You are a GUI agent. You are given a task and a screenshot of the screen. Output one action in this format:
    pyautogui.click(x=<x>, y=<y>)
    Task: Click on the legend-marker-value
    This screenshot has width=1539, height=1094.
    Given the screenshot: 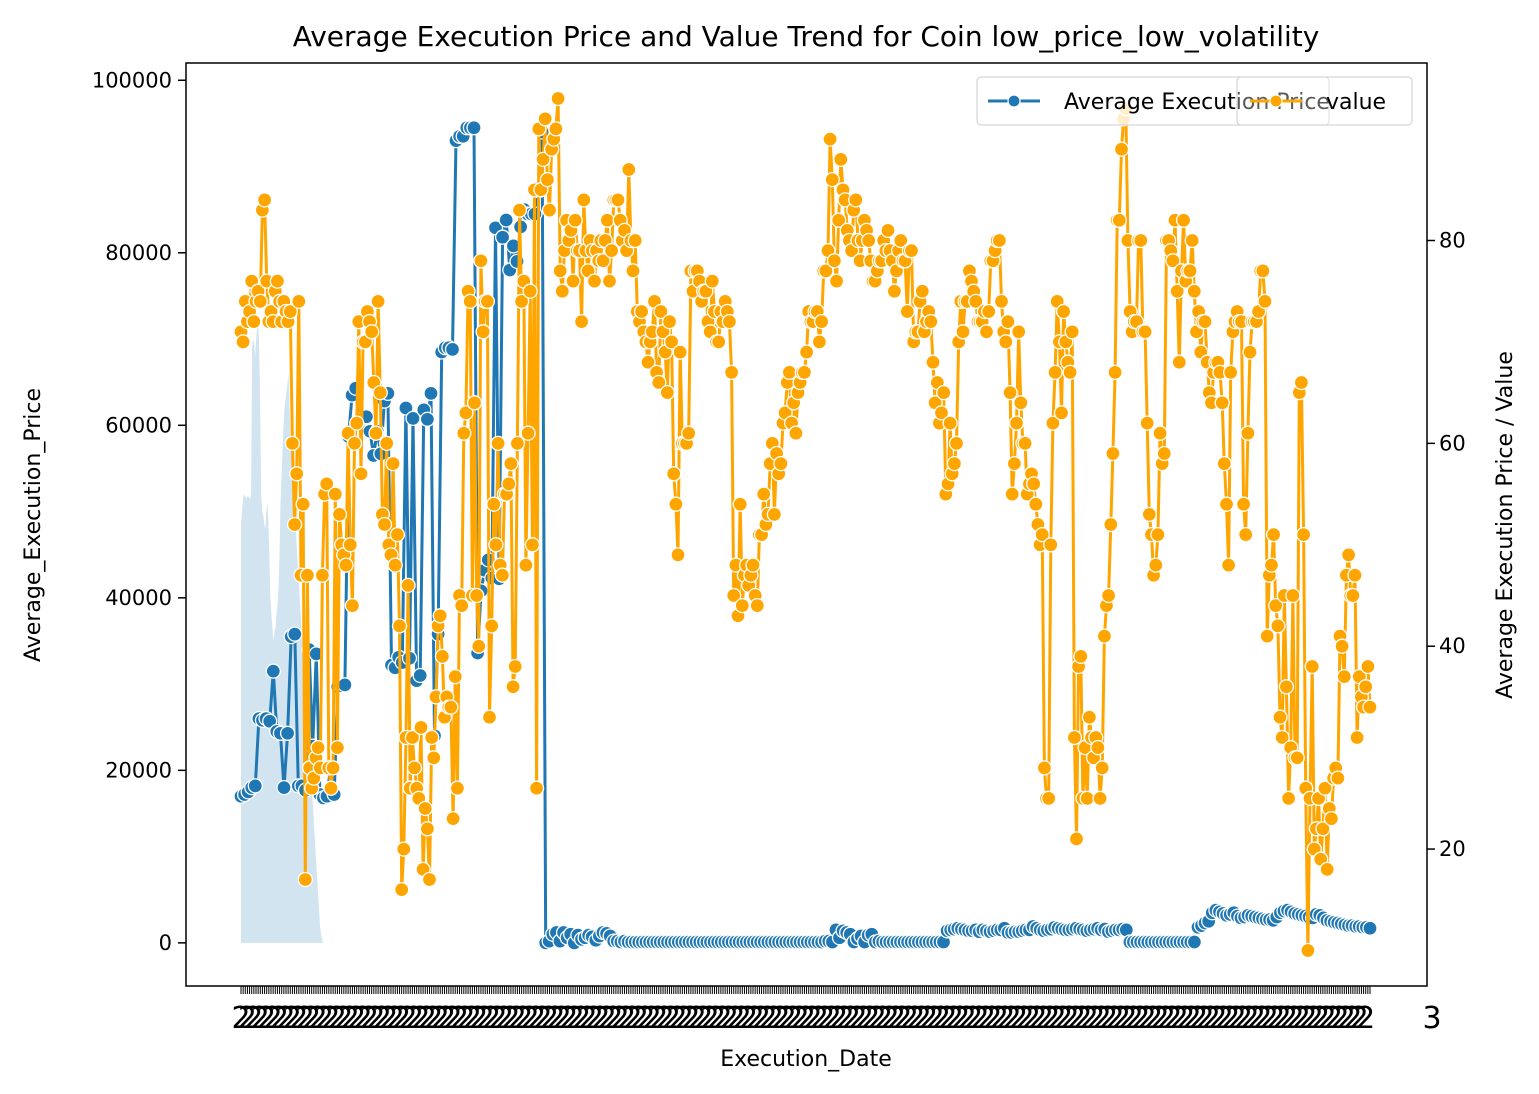 What is the action you would take?
    pyautogui.click(x=1276, y=101)
    